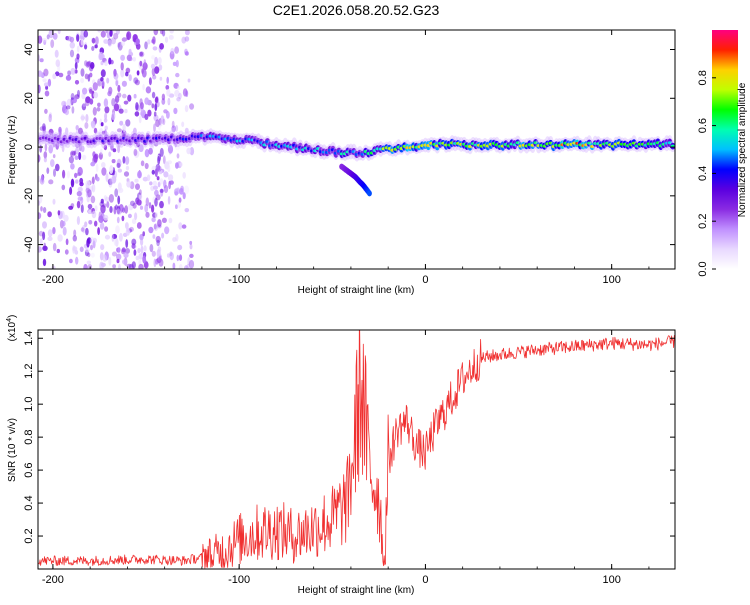 The width and height of the screenshot is (750, 605). What do you see at coordinates (29, 502) in the screenshot?
I see `y-tick-label: 0.4` at bounding box center [29, 502].